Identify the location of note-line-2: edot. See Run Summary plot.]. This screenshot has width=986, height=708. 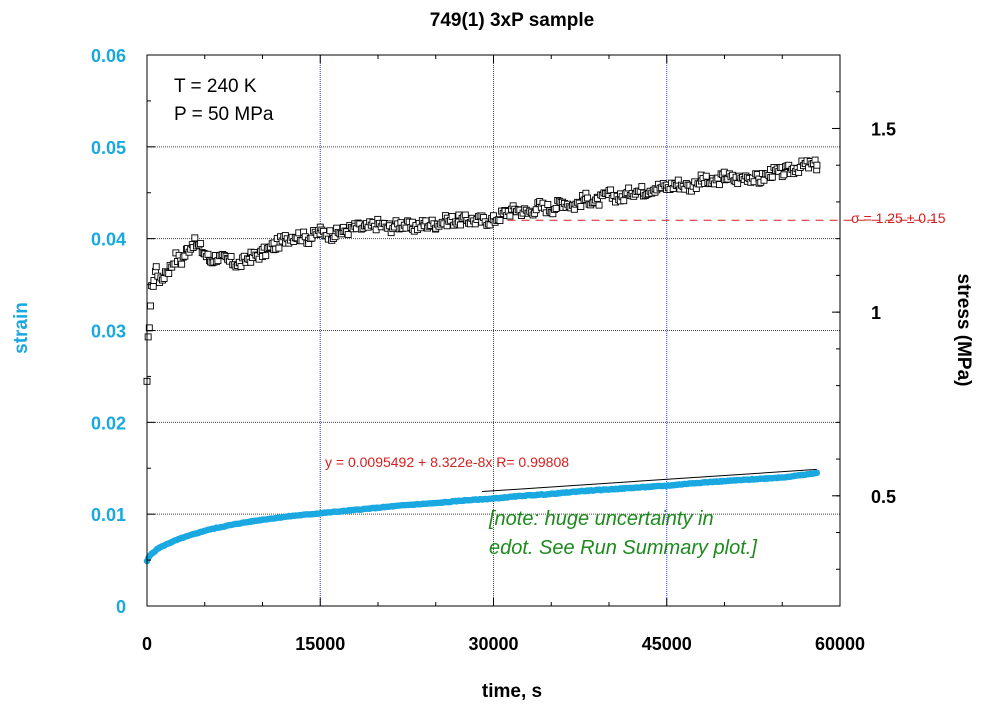
(623, 548).